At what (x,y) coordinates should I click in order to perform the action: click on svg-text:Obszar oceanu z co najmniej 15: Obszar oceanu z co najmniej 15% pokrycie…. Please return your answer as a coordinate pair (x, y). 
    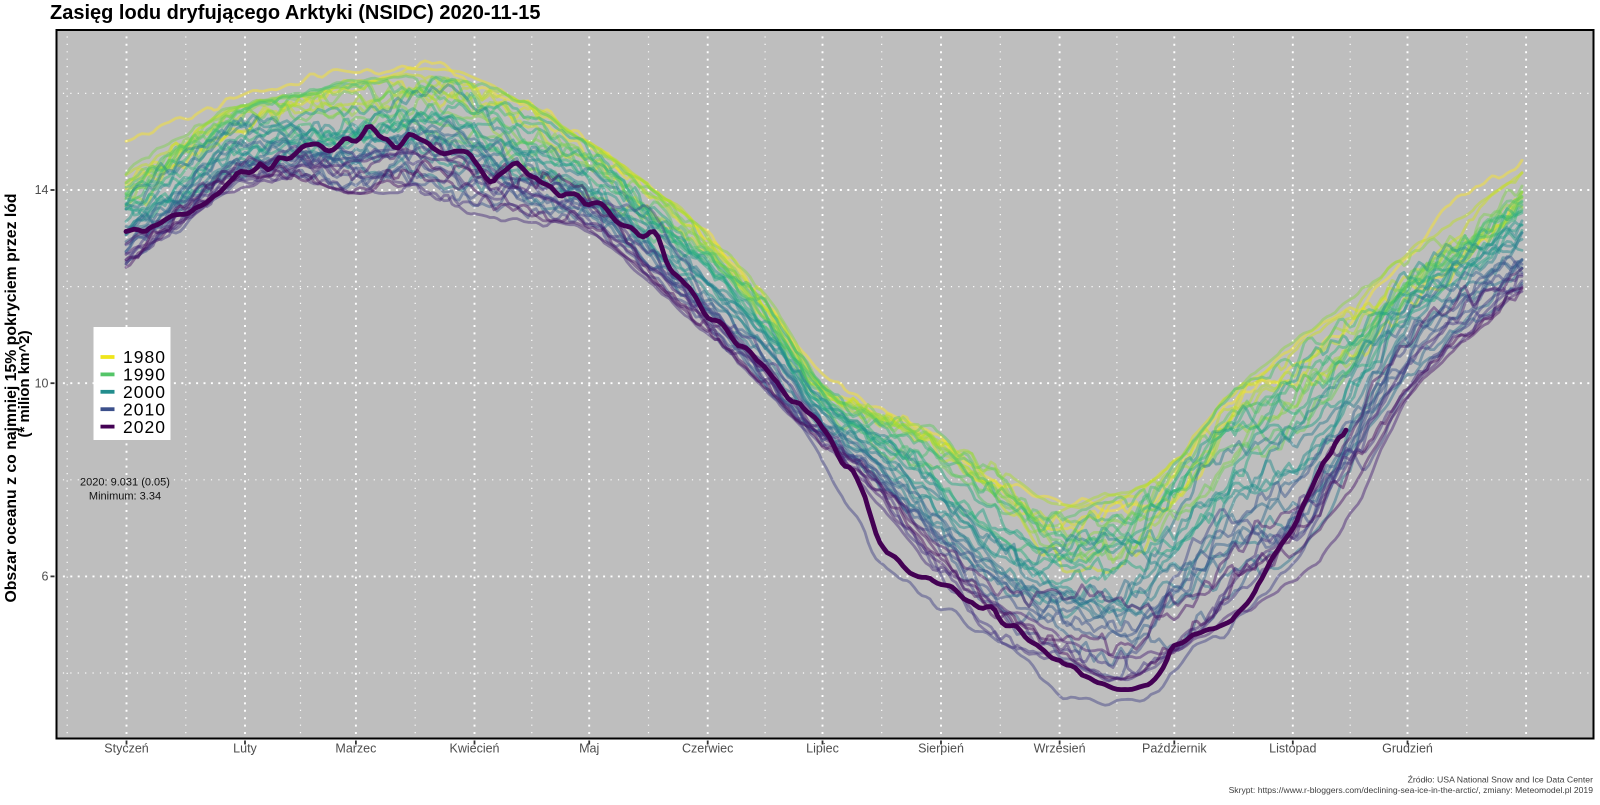
    Looking at the image, I should click on (11, 397).